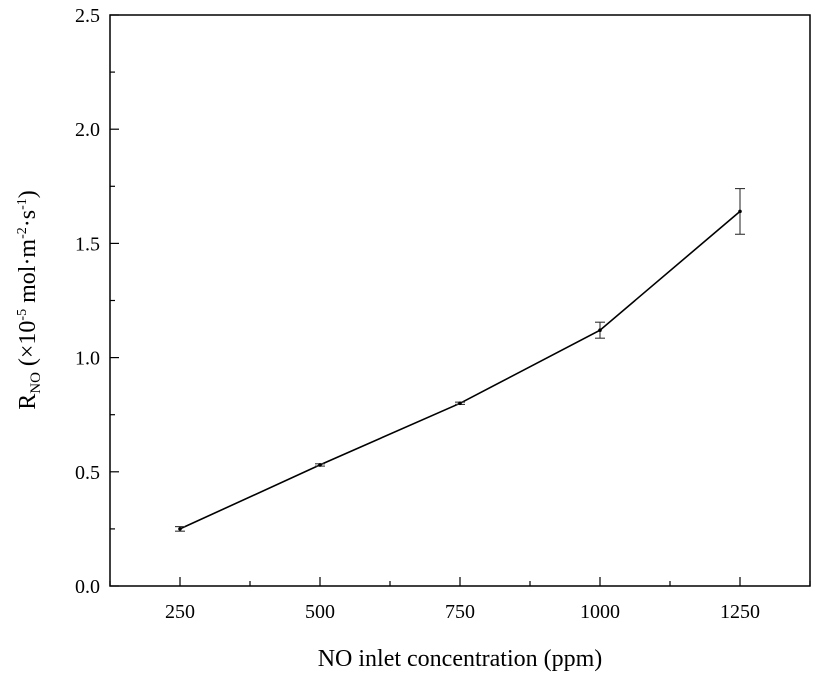 The image size is (824, 679). I want to click on y-tick-label: 1.0, so click(87, 359).